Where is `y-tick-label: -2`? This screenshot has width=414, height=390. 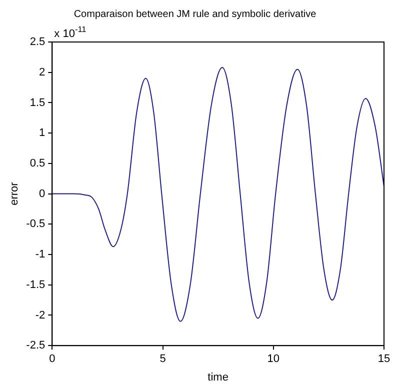 y-tick-label: -2 is located at coordinates (40, 315).